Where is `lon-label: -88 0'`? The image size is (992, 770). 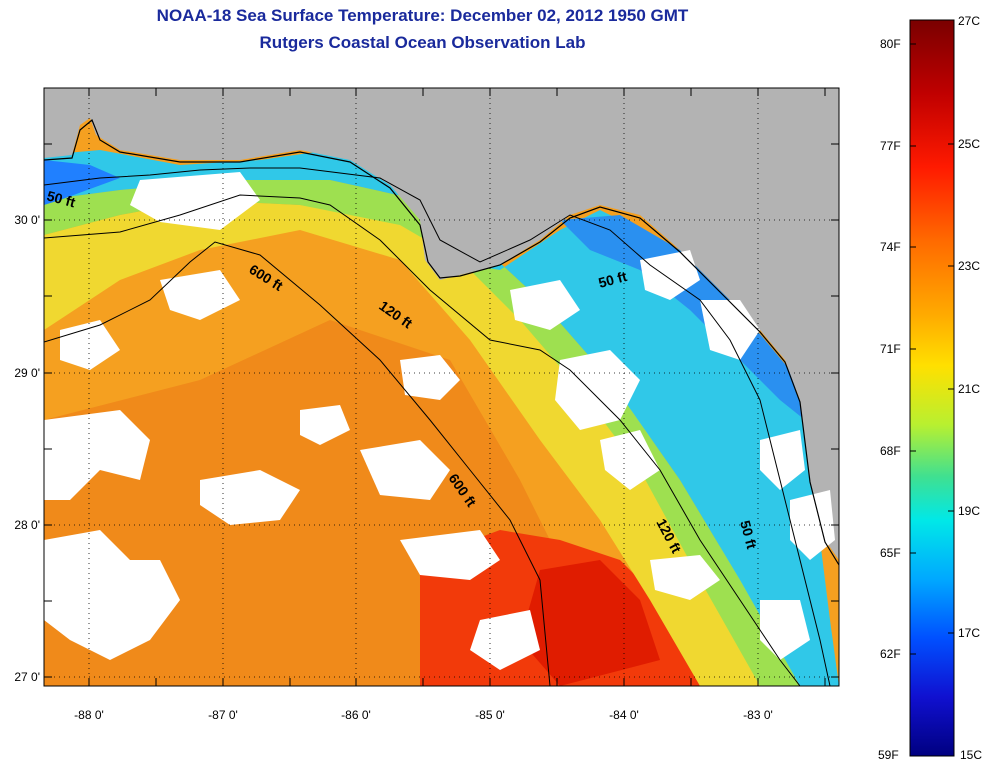
lon-label: -88 0' is located at coordinates (89, 715).